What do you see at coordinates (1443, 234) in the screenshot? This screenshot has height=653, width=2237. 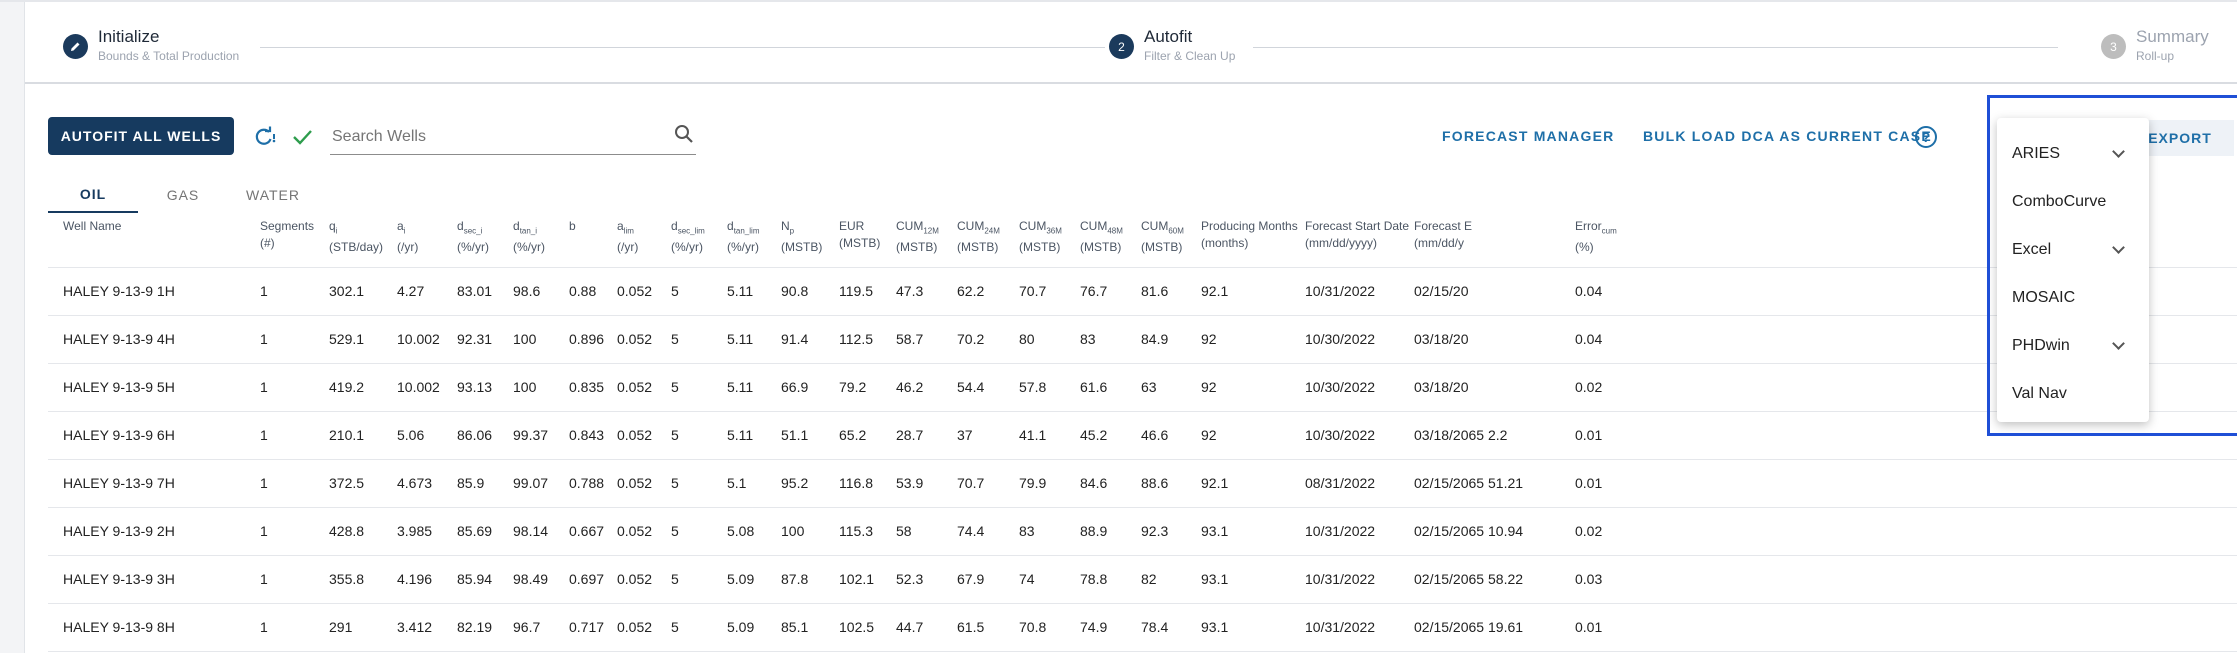 I see `column-header: Forecast E (mm/dd/y` at bounding box center [1443, 234].